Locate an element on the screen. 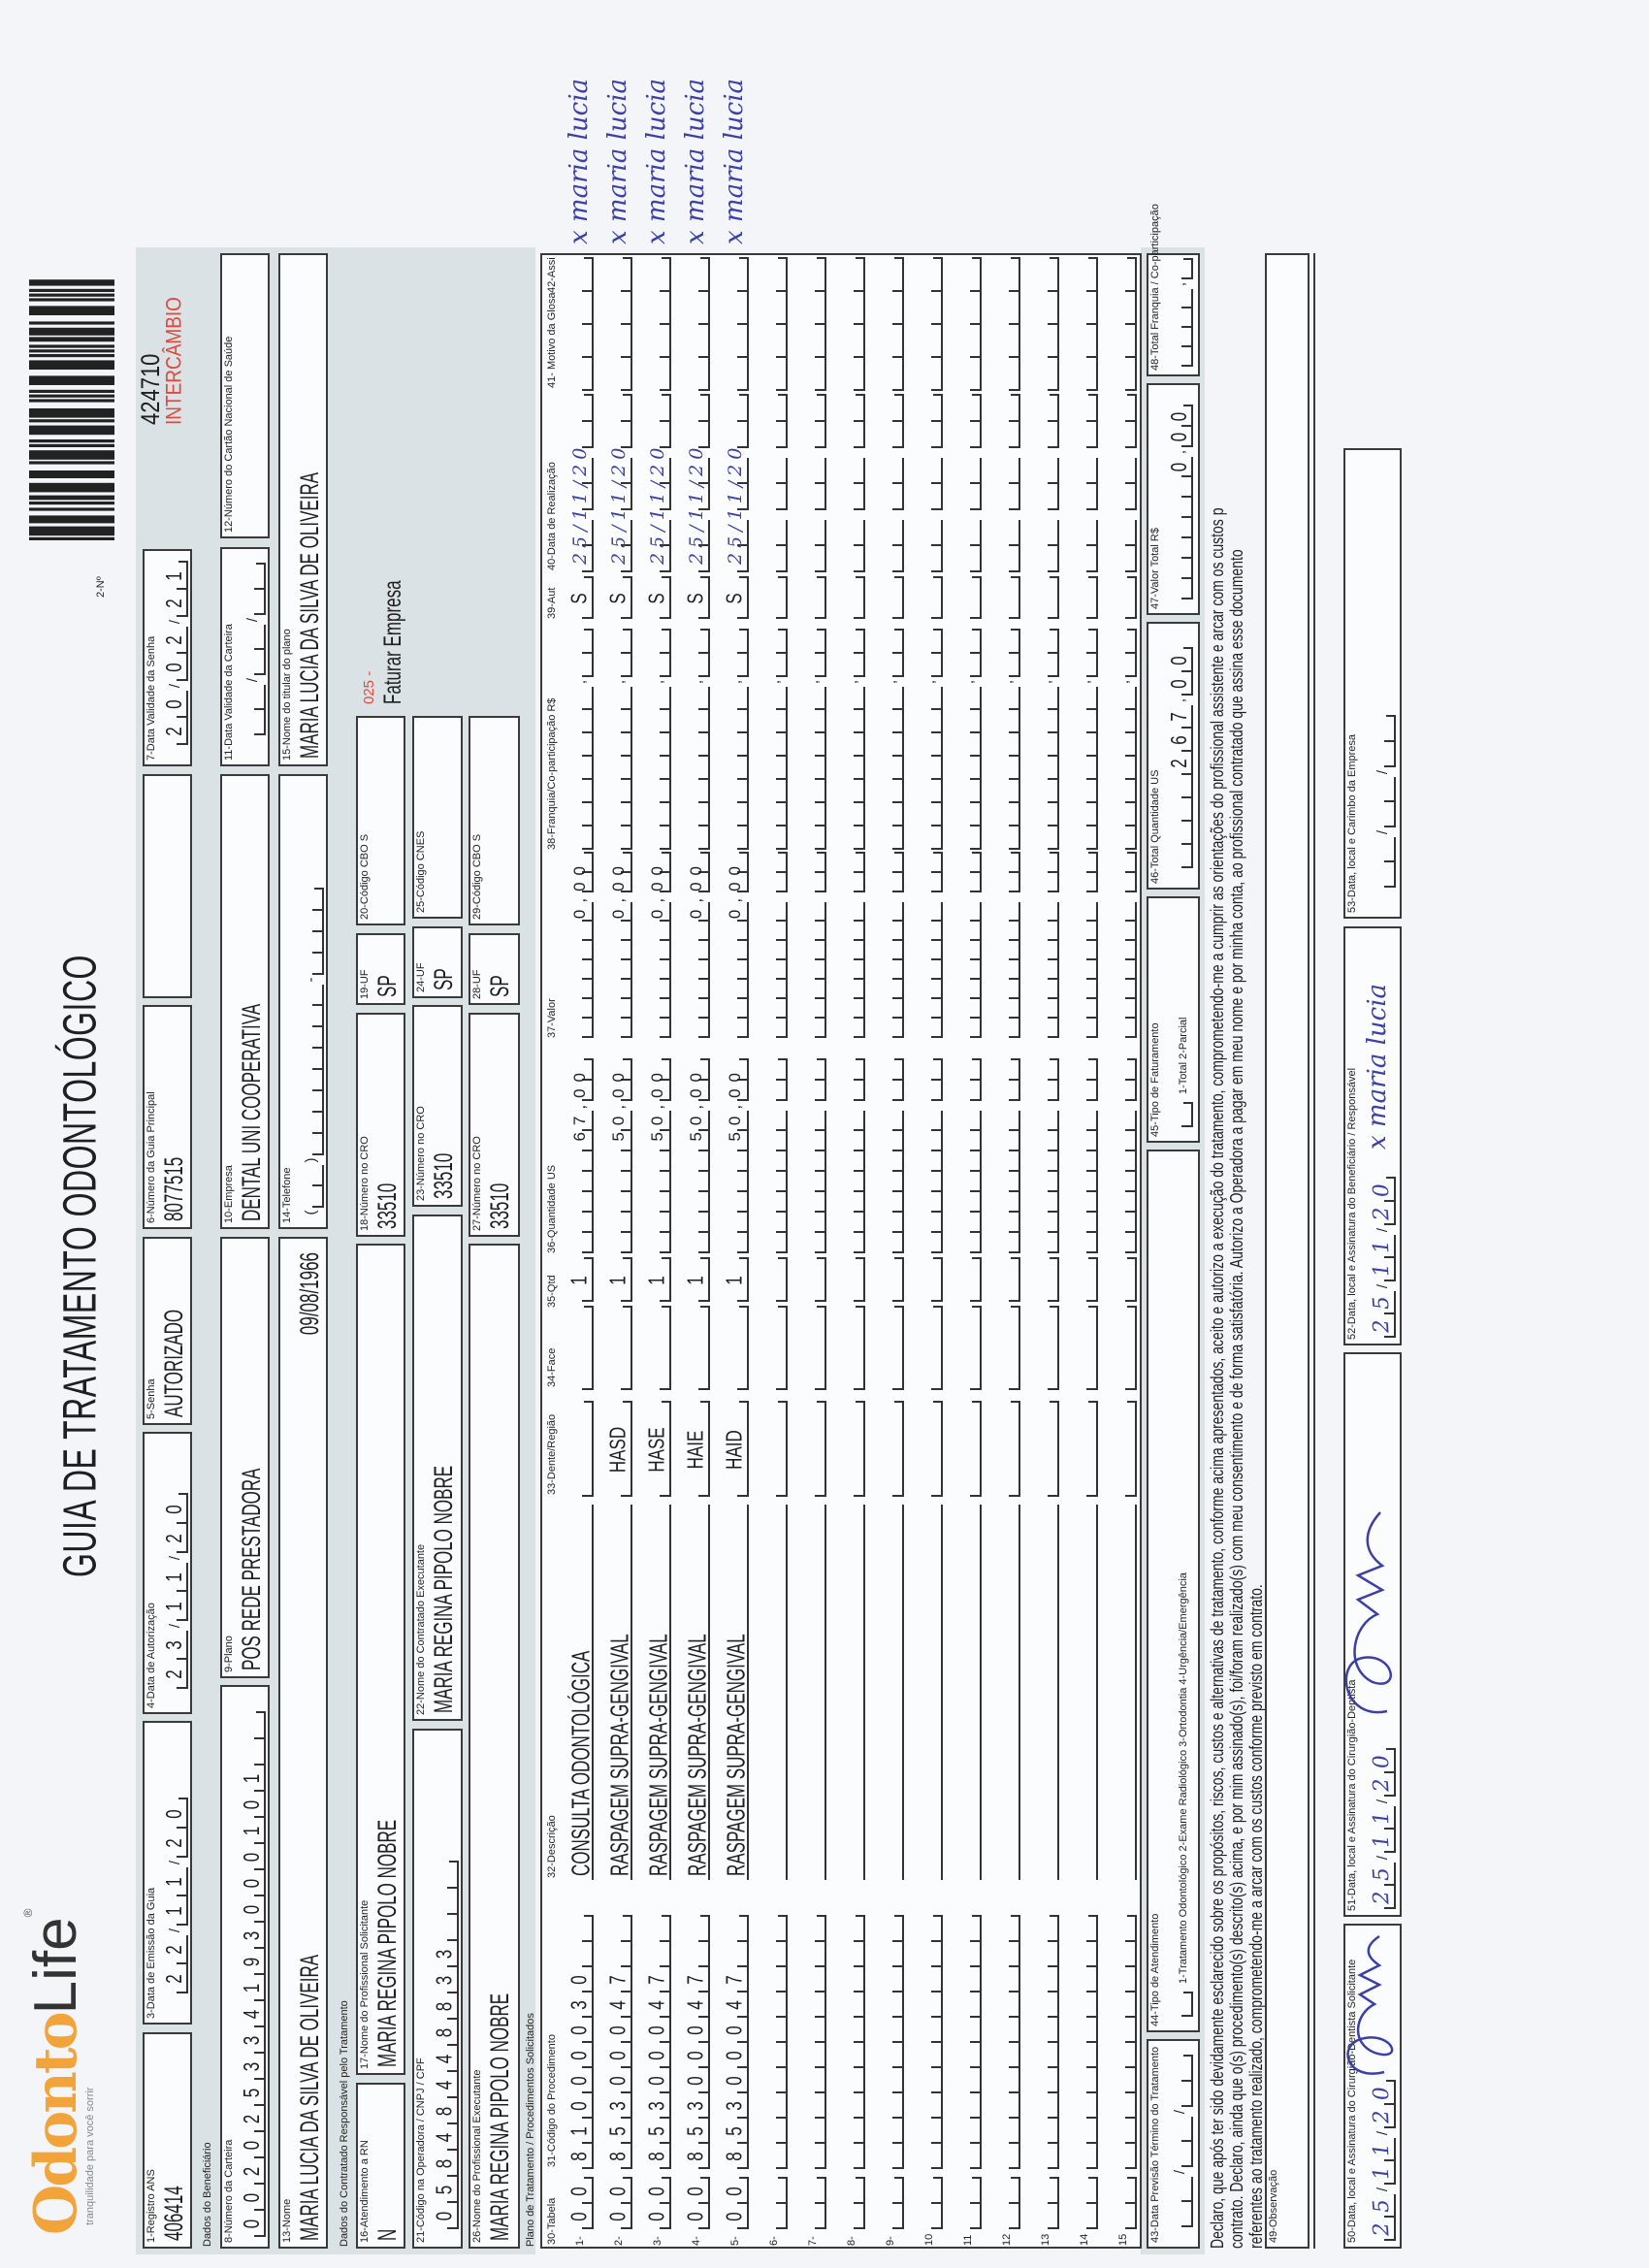 This screenshot has height=2268, width=1649. contratado-executante-value: MARIA REGINA PIPOLO NOBRE is located at coordinates (444, 1589).